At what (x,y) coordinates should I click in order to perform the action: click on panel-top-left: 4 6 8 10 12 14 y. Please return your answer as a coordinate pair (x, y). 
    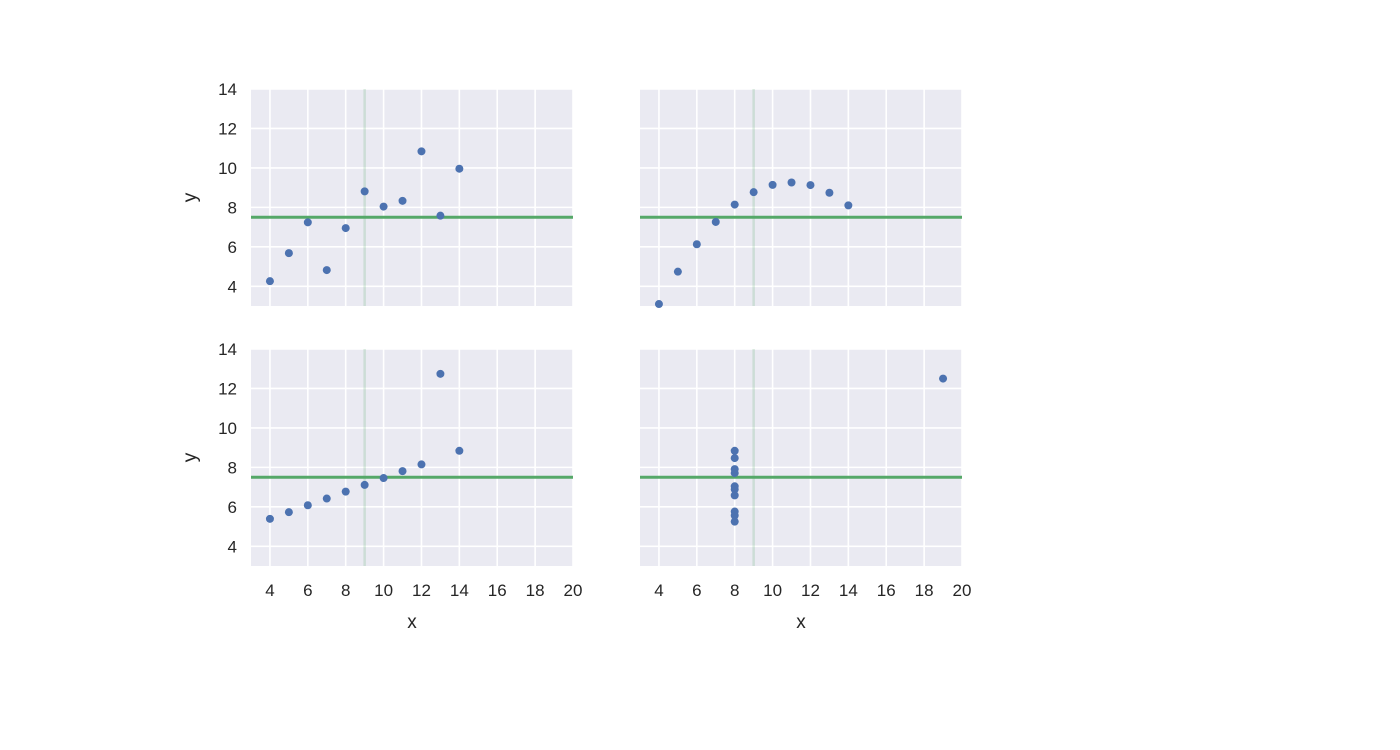
    Looking at the image, I should click on (377, 193).